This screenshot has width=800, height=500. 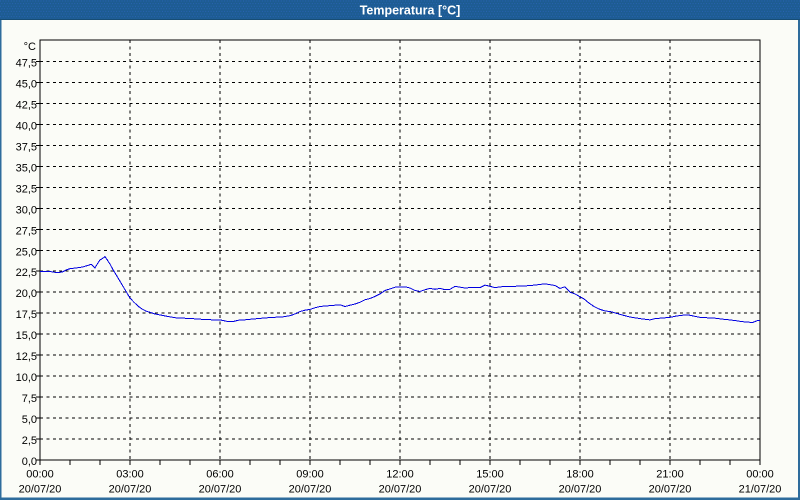 What do you see at coordinates (400, 475) in the screenshot?
I see `svg-text: 12:00` at bounding box center [400, 475].